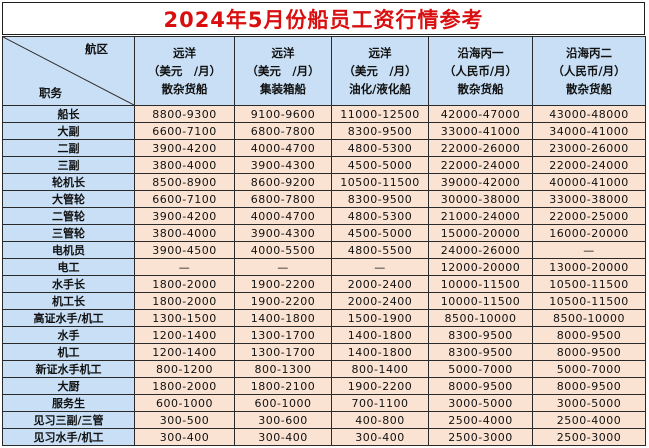 This screenshot has height=448, width=649. I want to click on salary-cell: 1800-2100, so click(283, 386).